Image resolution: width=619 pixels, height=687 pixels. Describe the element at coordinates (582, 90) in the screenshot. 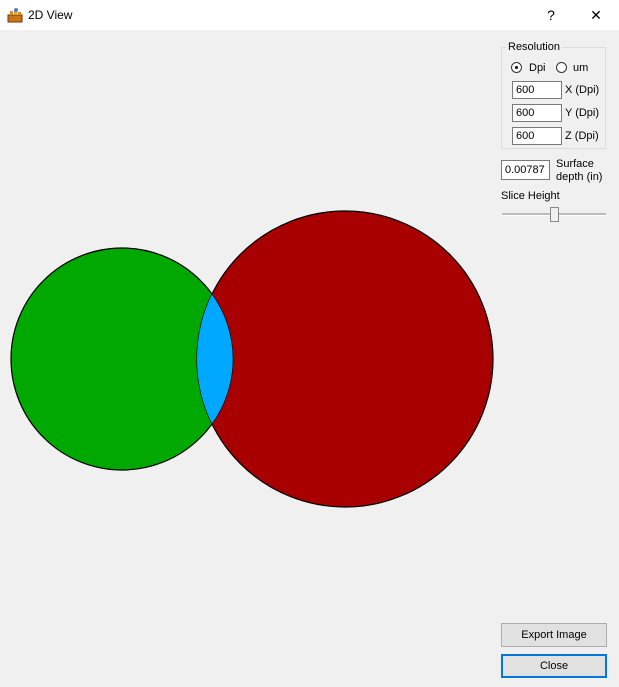

I see `x-dpi-label: X (Dpi)` at that location.